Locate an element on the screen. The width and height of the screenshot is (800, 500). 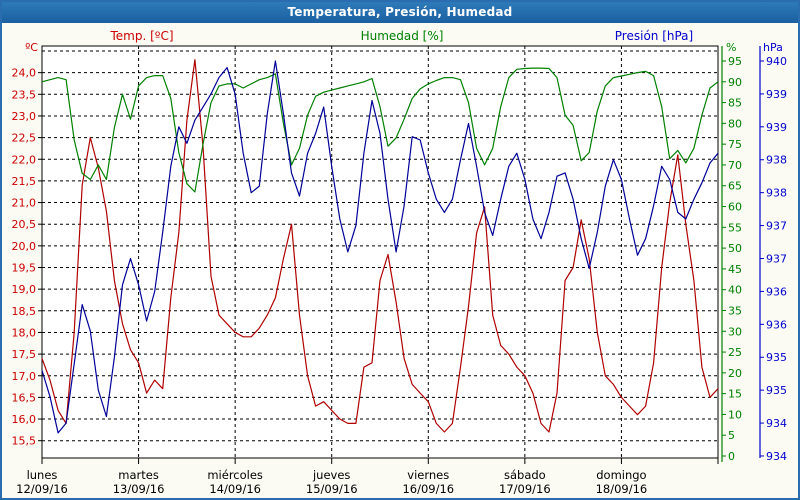
pressure-axis-unit: hPa is located at coordinates (773, 47).